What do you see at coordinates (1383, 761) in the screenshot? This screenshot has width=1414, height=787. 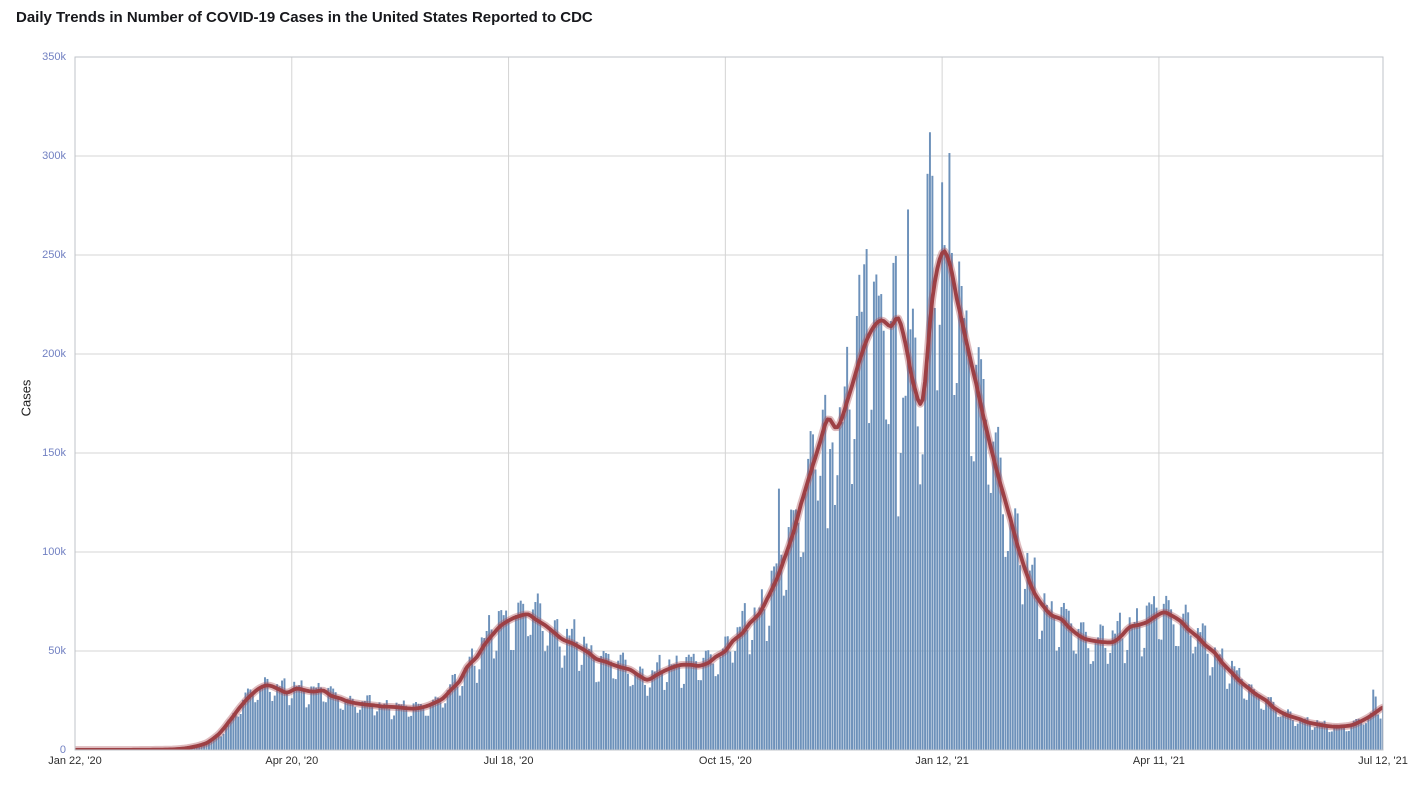 I see `x-tick-label: Jul 12, '21` at bounding box center [1383, 761].